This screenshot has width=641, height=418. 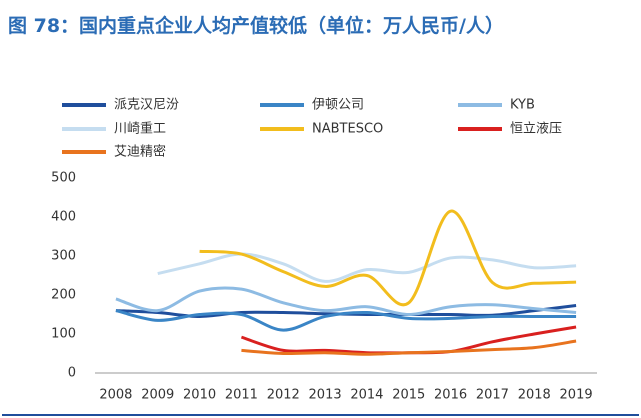 What do you see at coordinates (450, 395) in the screenshot?
I see `x-tick-label: 2016` at bounding box center [450, 395].